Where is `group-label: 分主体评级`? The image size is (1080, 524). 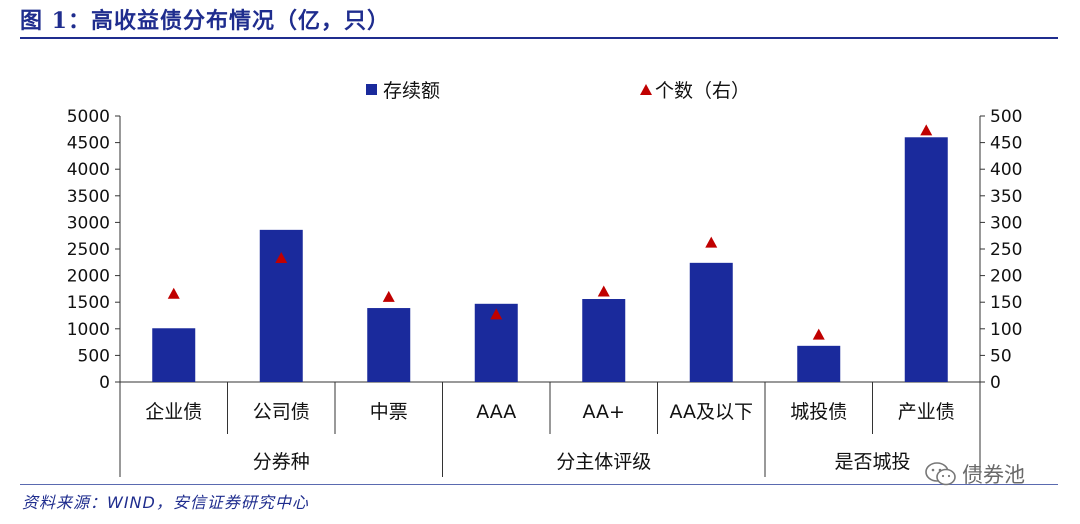
group-label: 分主体评级 is located at coordinates (603, 462).